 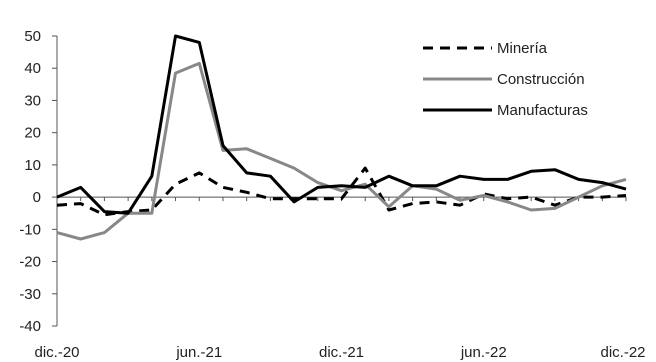 I want to click on y-tick-label: 30, so click(x=32, y=100).